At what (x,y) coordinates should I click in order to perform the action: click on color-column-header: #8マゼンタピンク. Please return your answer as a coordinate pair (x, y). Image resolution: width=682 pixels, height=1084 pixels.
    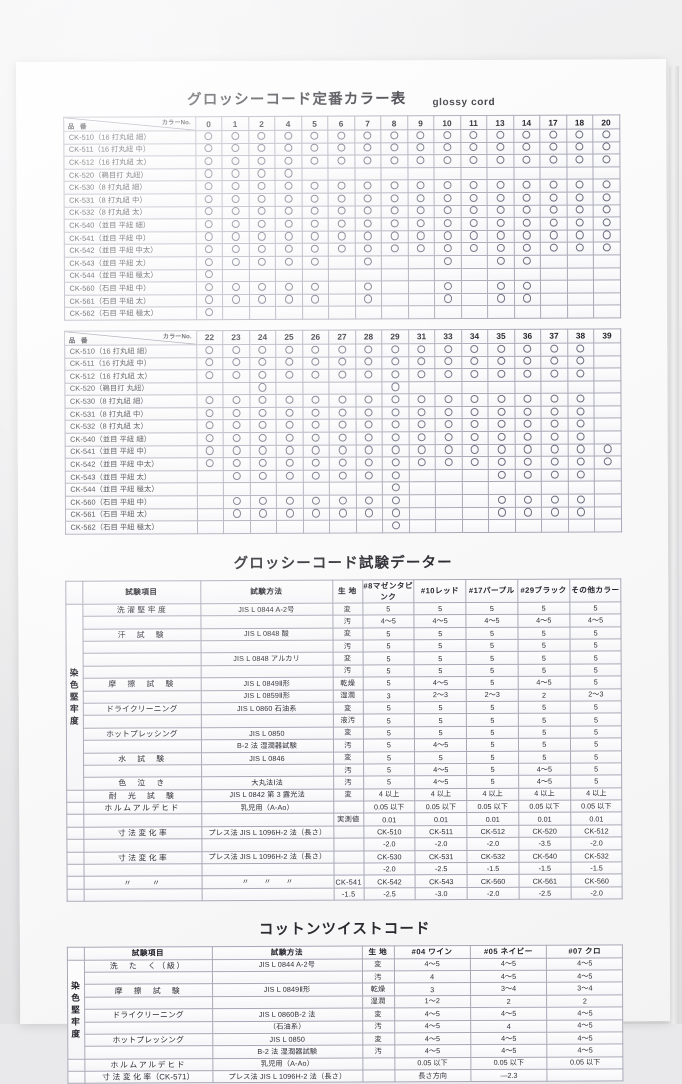
    Looking at the image, I should click on (388, 591).